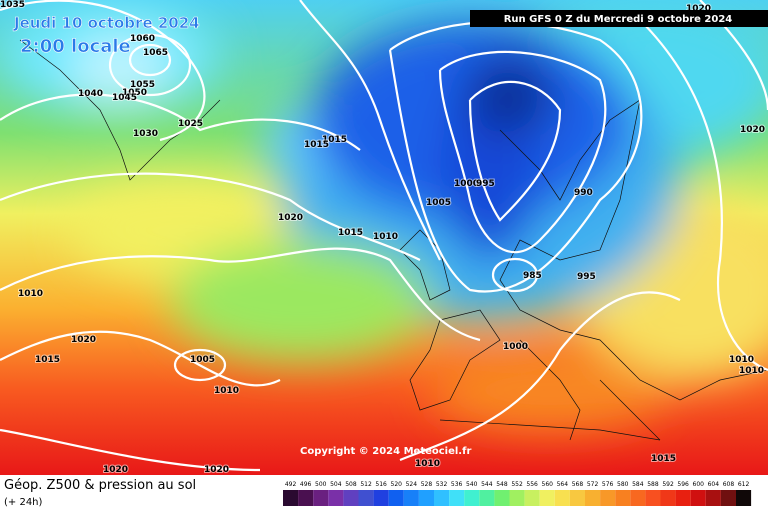 This screenshot has height=512, width=768. I want to click on legend-label: 556, so click(532, 484).